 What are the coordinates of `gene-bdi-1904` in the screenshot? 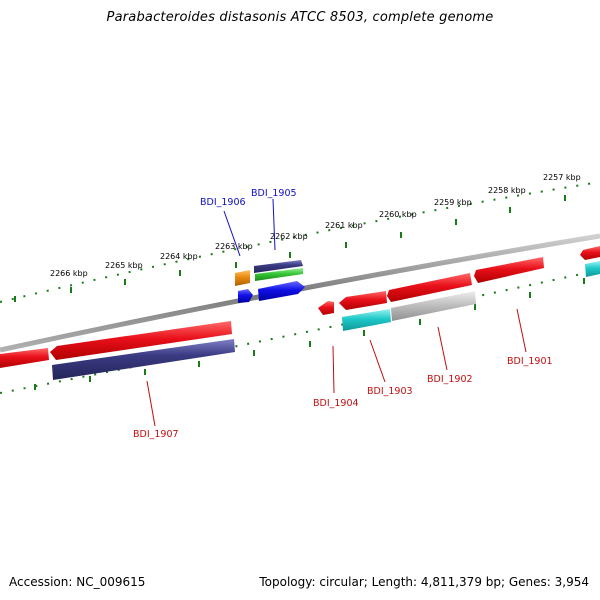 It's located at (326, 308).